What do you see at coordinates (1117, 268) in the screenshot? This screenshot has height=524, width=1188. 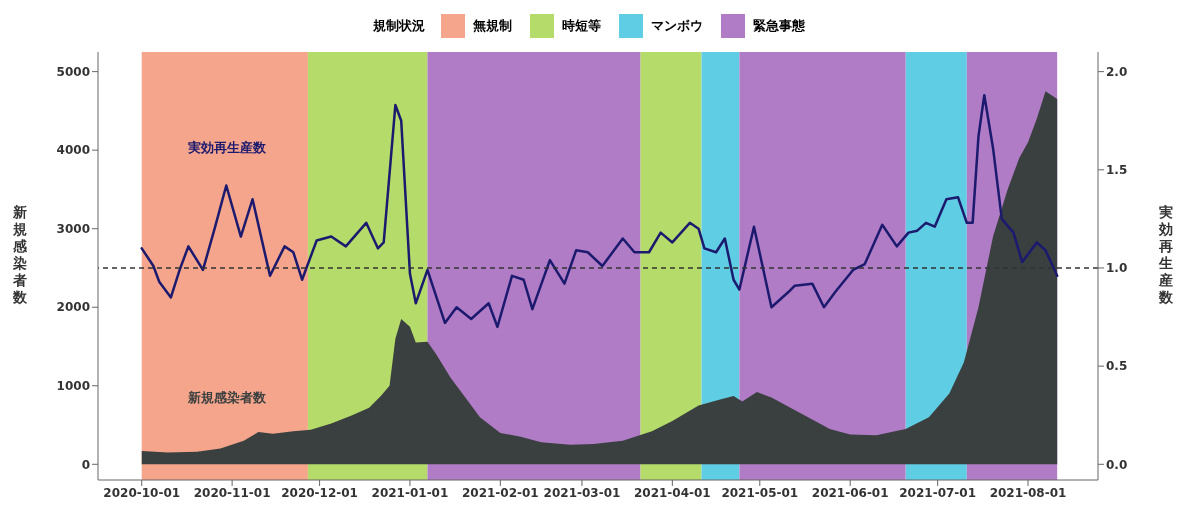 I see `y2-tick-label: 1.0` at bounding box center [1117, 268].